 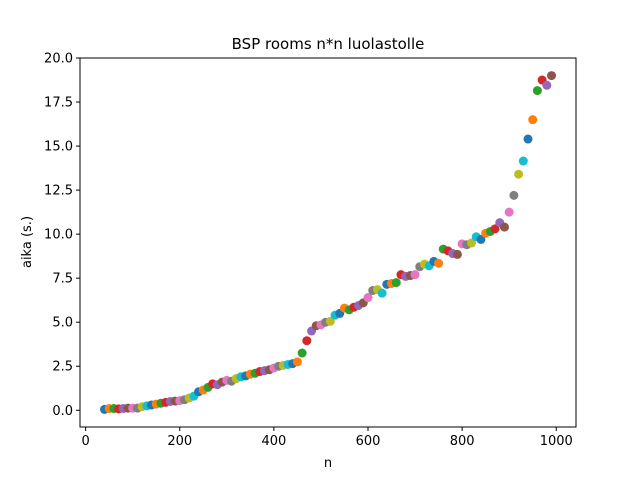 What do you see at coordinates (327, 438) in the screenshot?
I see `x-axis: 0 200 400 600 800 1000` at bounding box center [327, 438].